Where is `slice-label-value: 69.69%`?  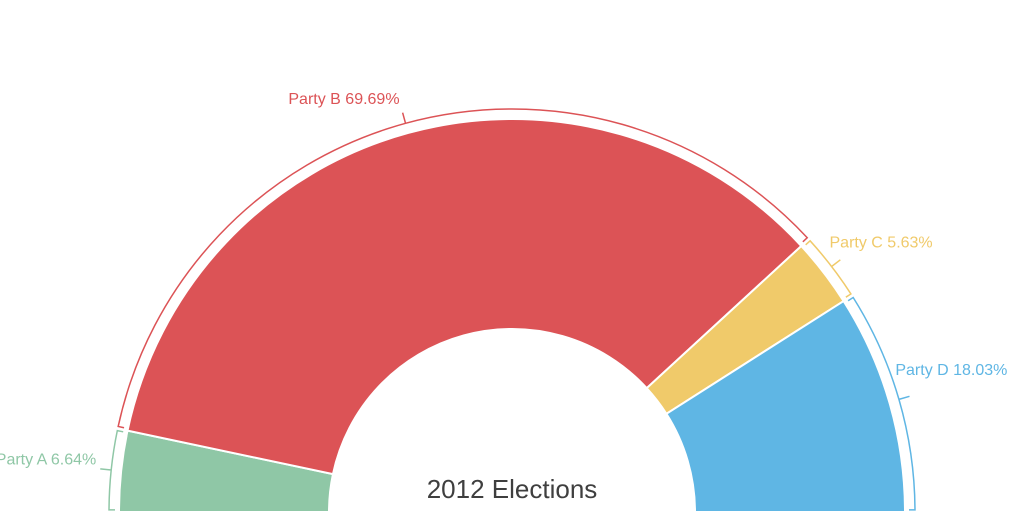
slice-label-value: 69.69% is located at coordinates (370, 99).